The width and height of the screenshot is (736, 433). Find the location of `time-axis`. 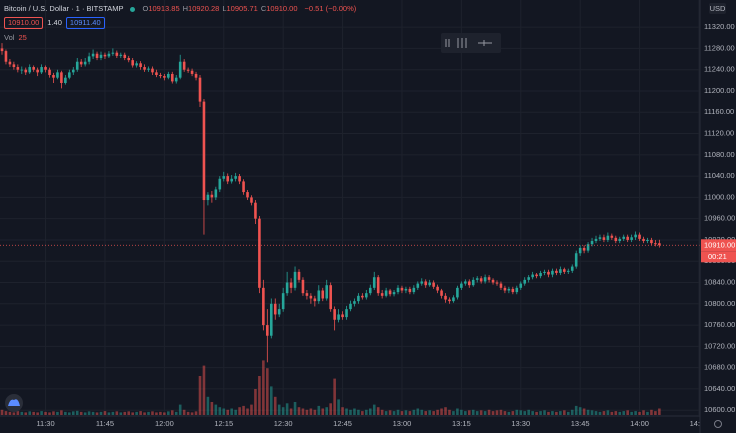

time-axis is located at coordinates (368, 424).